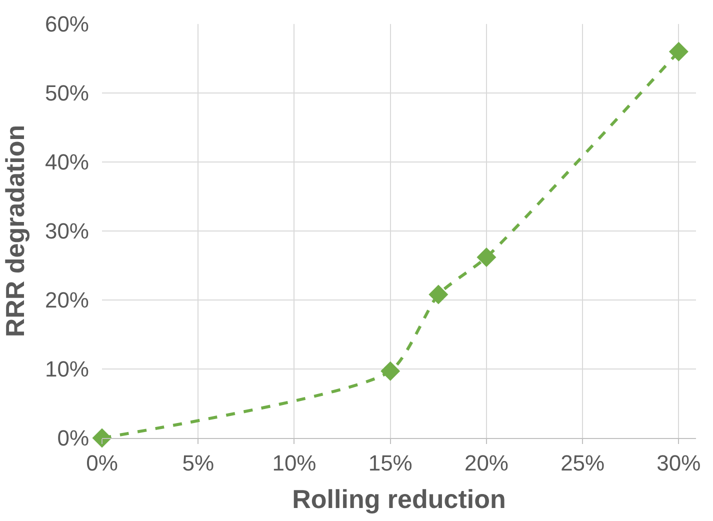 The image size is (713, 521). What do you see at coordinates (66, 93) in the screenshot?
I see `y-tick-label: 50%` at bounding box center [66, 93].